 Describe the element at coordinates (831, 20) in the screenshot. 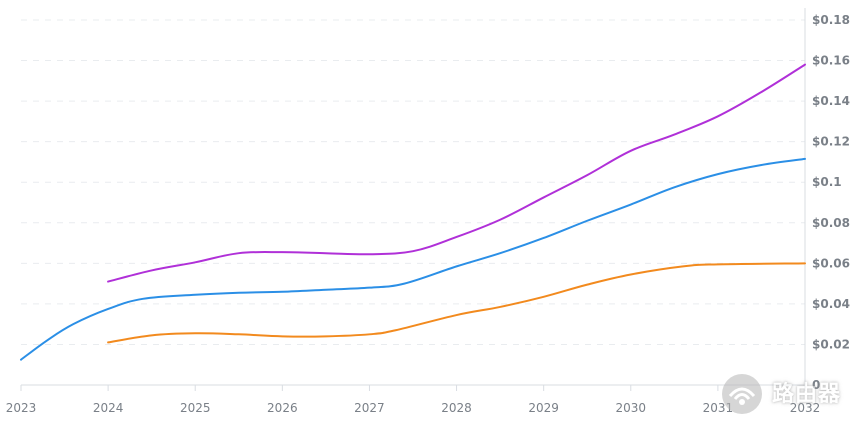

I see `y-tick-label: $0.18` at that location.